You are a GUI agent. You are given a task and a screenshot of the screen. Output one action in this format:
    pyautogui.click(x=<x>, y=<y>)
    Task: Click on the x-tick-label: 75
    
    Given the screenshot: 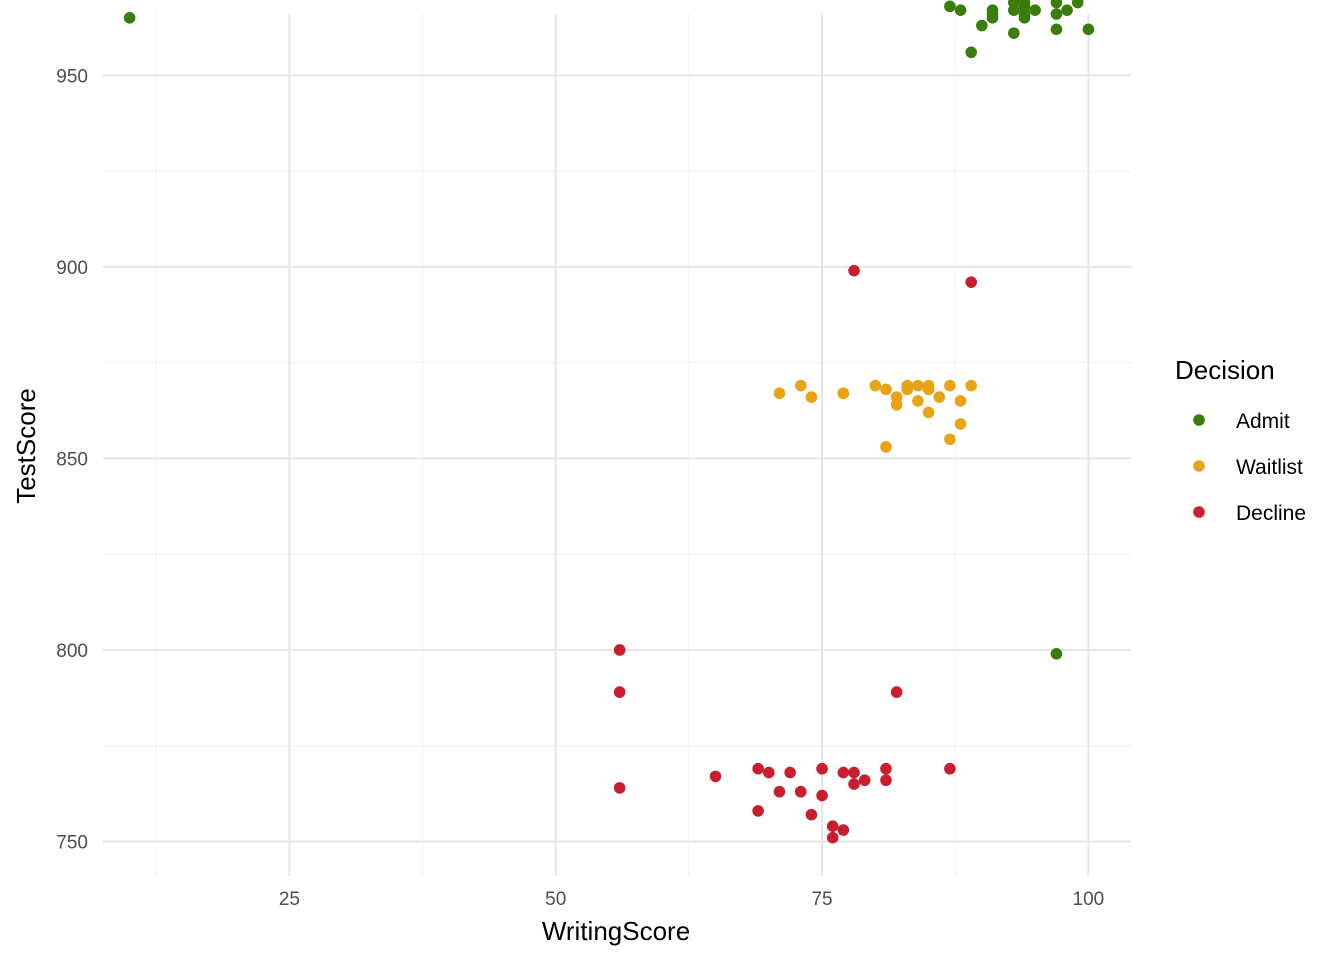 What is the action you would take?
    pyautogui.click(x=821, y=899)
    